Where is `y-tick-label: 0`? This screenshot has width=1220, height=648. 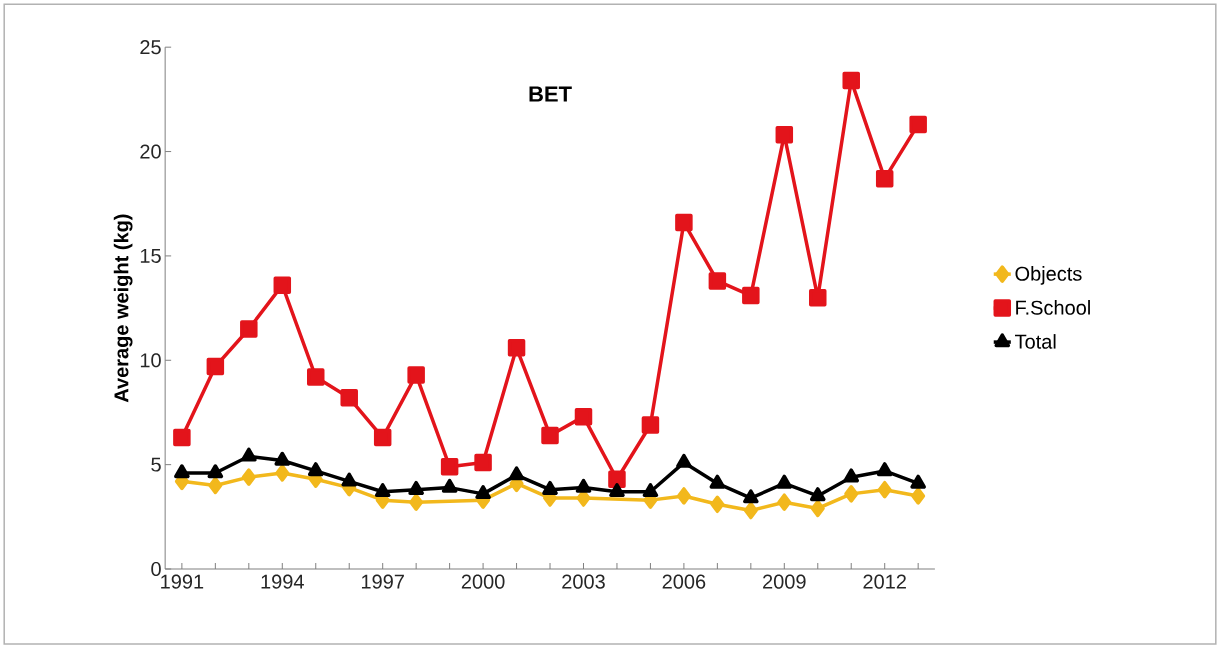
y-tick-label: 0 is located at coordinates (156, 568).